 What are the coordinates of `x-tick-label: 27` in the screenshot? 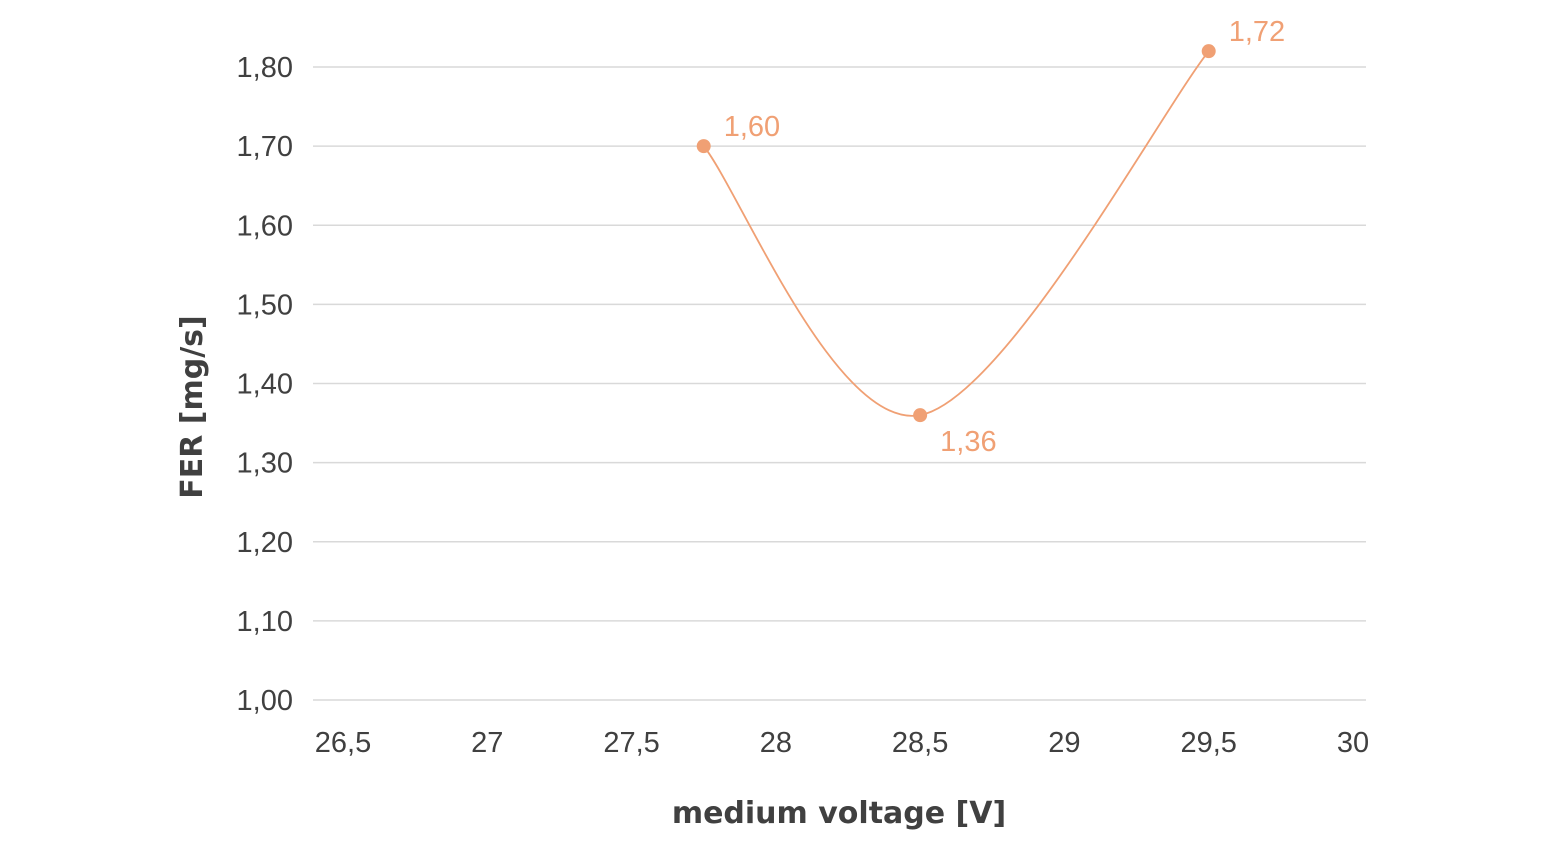 It's located at (487, 743).